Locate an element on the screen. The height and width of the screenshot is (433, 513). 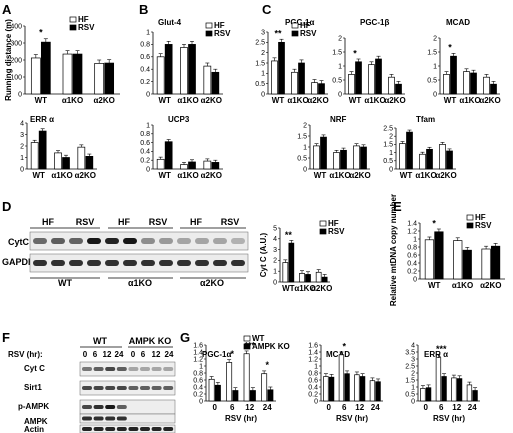
y-tick-label: 0.5 is located at coordinates (302, 158).